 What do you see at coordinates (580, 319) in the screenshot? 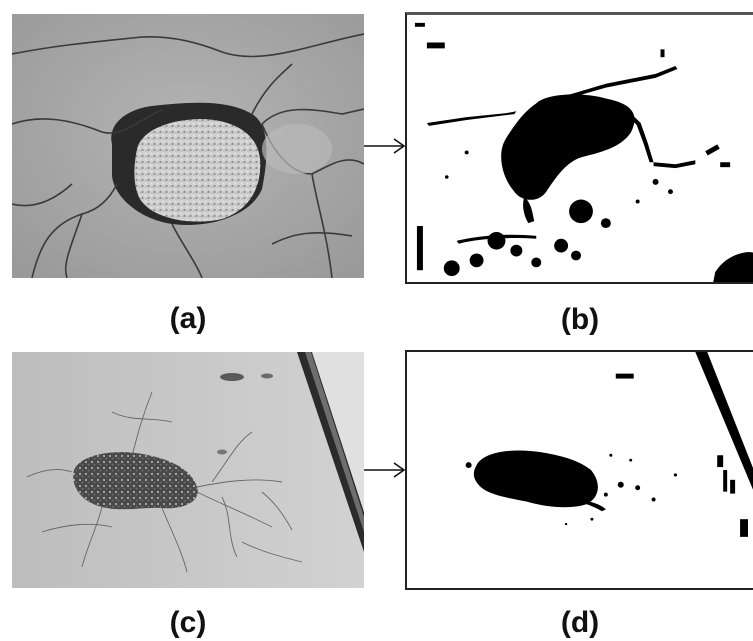
I see `caption-b: (b)` at bounding box center [580, 319].